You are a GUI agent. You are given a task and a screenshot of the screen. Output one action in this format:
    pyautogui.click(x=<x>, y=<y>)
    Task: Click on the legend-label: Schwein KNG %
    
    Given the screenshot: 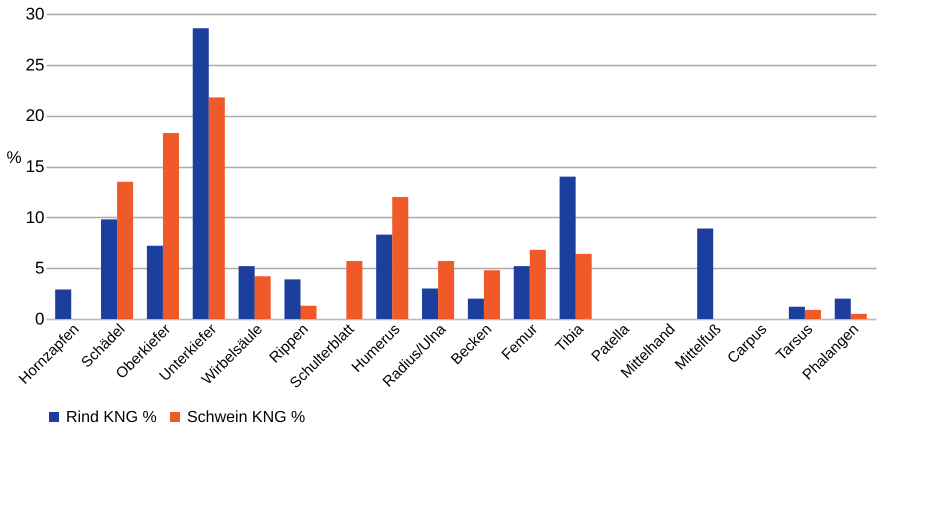 What is the action you would take?
    pyautogui.click(x=246, y=417)
    